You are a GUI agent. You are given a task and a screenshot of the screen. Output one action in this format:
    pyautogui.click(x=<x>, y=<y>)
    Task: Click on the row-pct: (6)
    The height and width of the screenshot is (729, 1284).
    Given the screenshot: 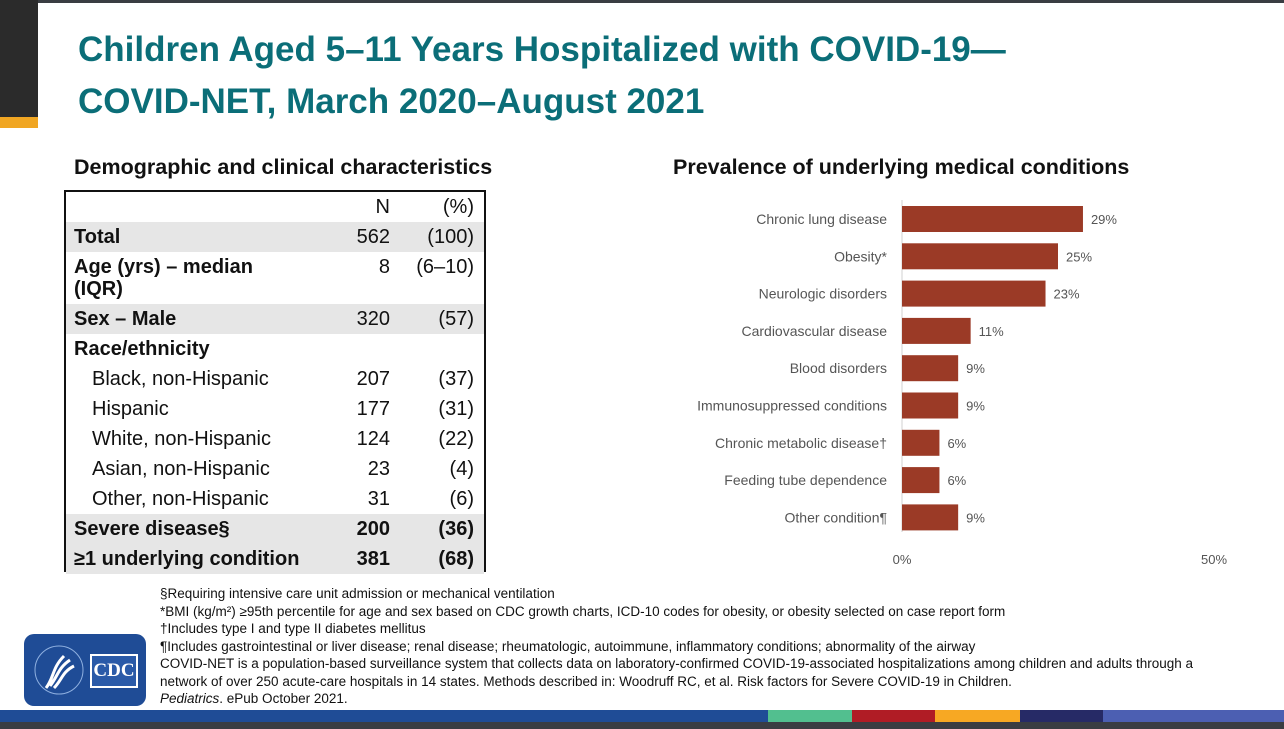 What is the action you would take?
    pyautogui.click(x=461, y=499)
    